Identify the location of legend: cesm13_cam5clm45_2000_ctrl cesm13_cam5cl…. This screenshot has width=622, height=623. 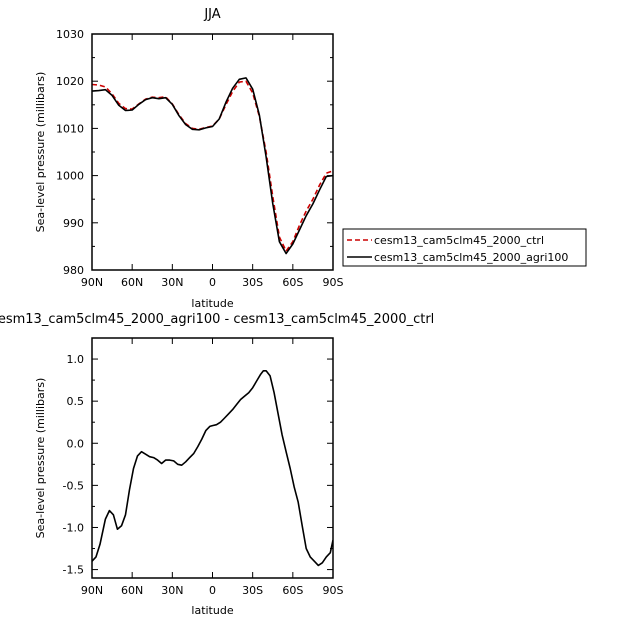
(464, 247).